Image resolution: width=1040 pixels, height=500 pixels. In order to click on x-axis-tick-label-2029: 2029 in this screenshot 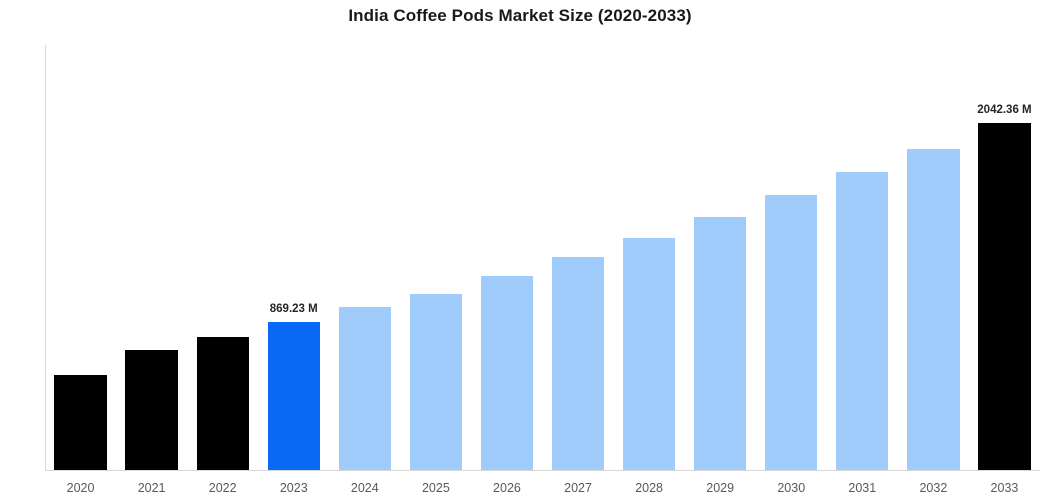, I will do `click(720, 488)`.